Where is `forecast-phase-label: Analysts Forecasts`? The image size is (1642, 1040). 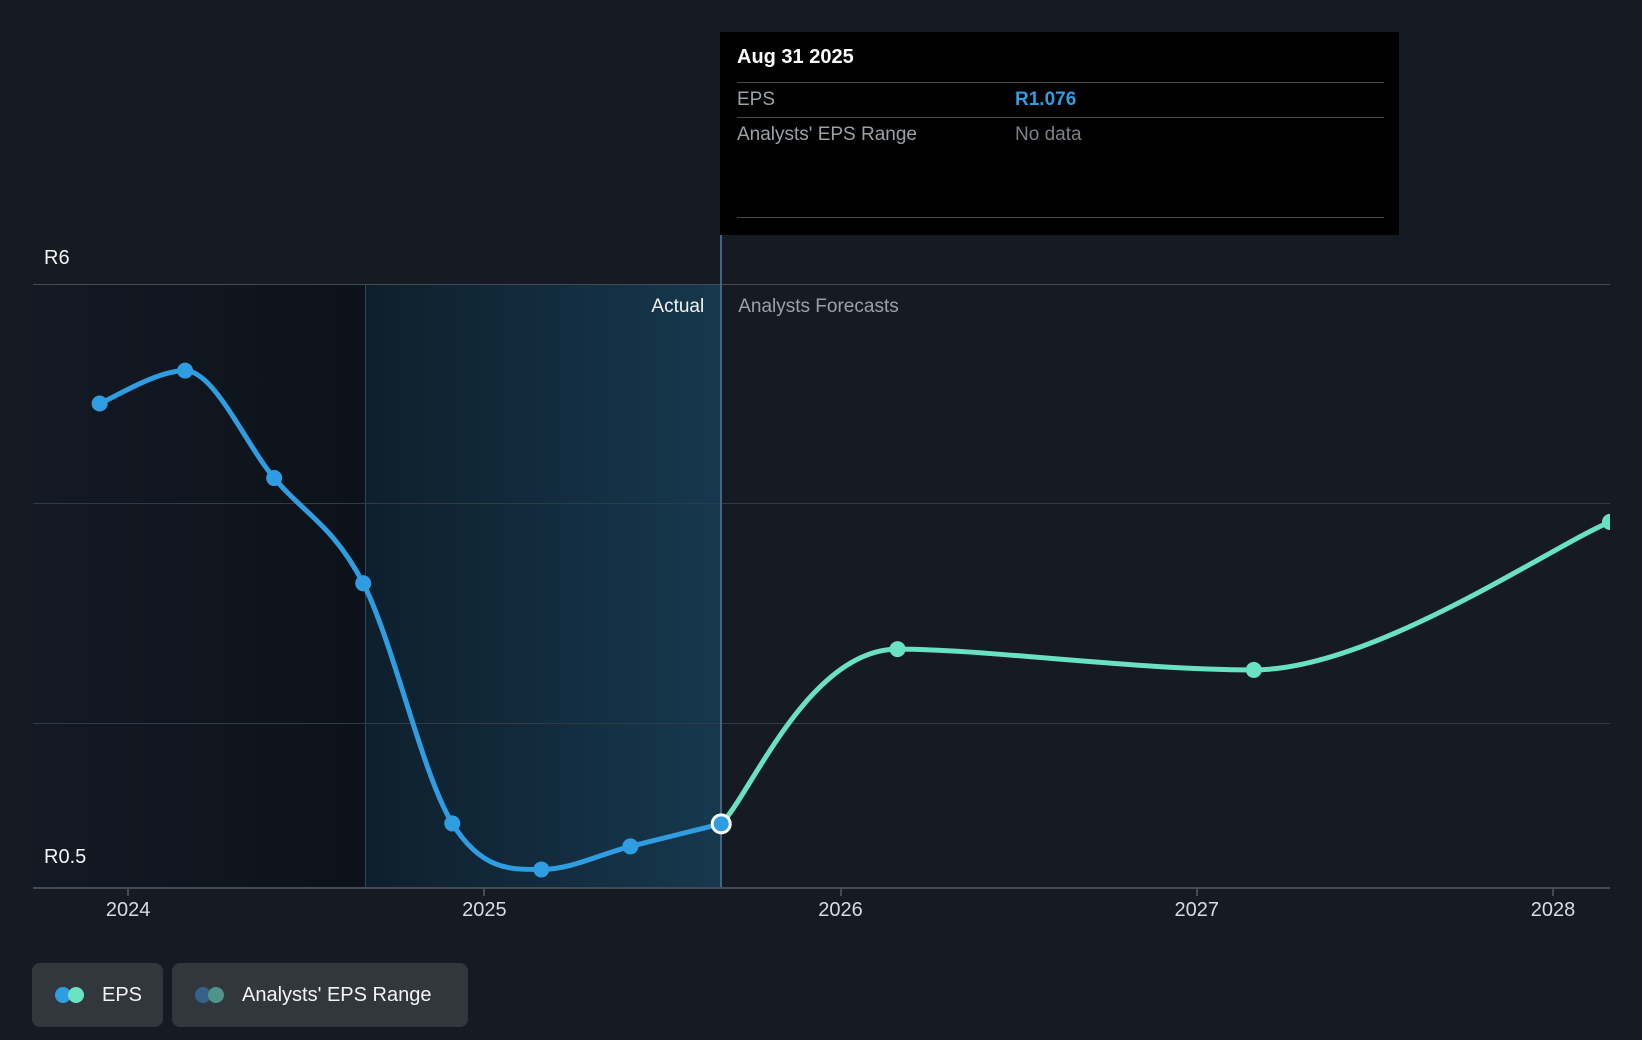 forecast-phase-label: Analysts Forecasts is located at coordinates (818, 306).